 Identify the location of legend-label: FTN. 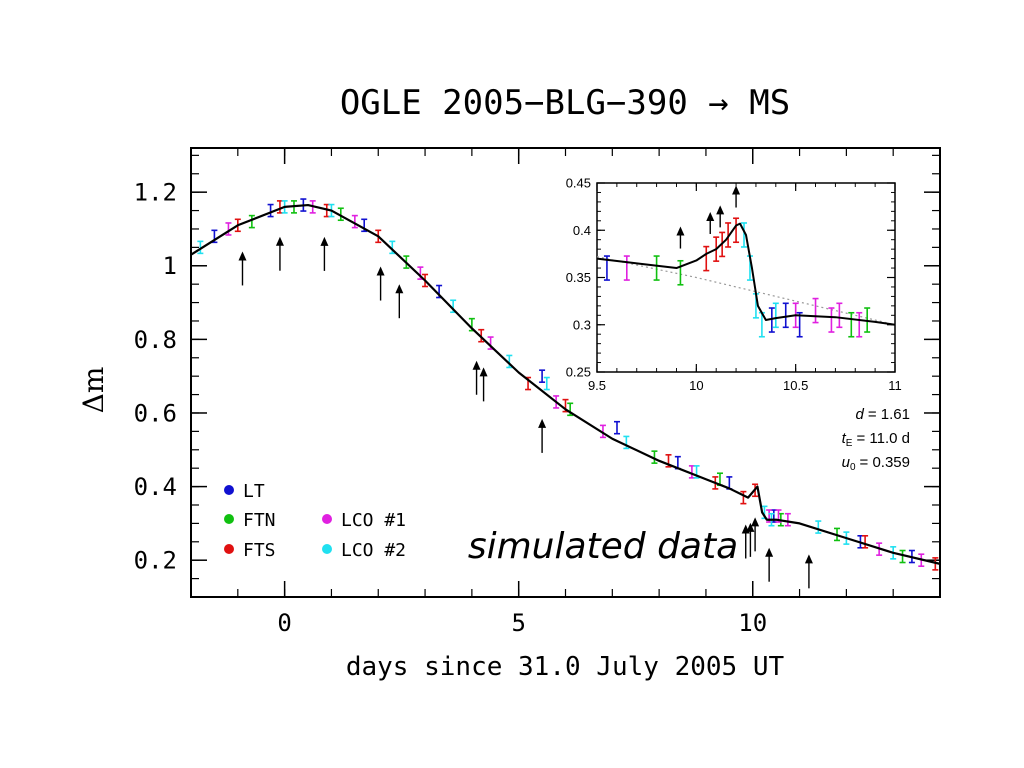
(259, 520).